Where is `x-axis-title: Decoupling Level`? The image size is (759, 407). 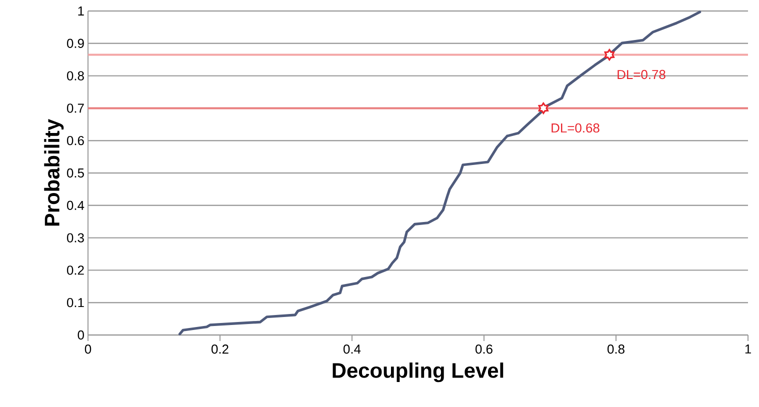
x-axis-title: Decoupling Level is located at coordinates (418, 372).